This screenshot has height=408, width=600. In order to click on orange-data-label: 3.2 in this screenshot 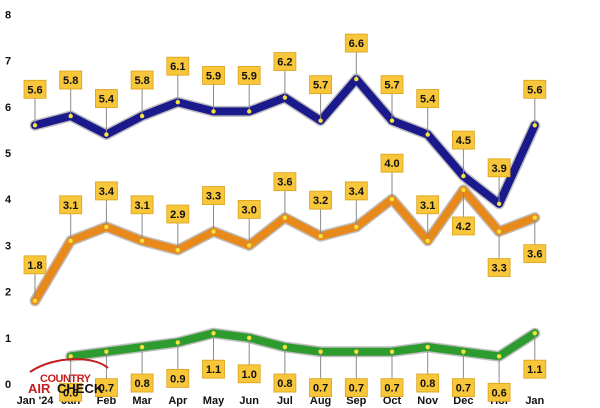, I will do `click(320, 201)`.